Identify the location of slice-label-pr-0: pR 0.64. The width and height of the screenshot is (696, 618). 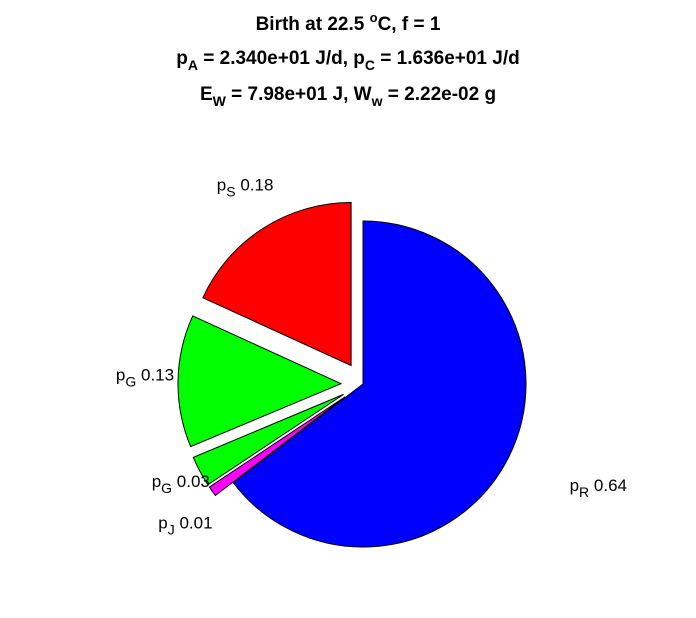
(598, 488).